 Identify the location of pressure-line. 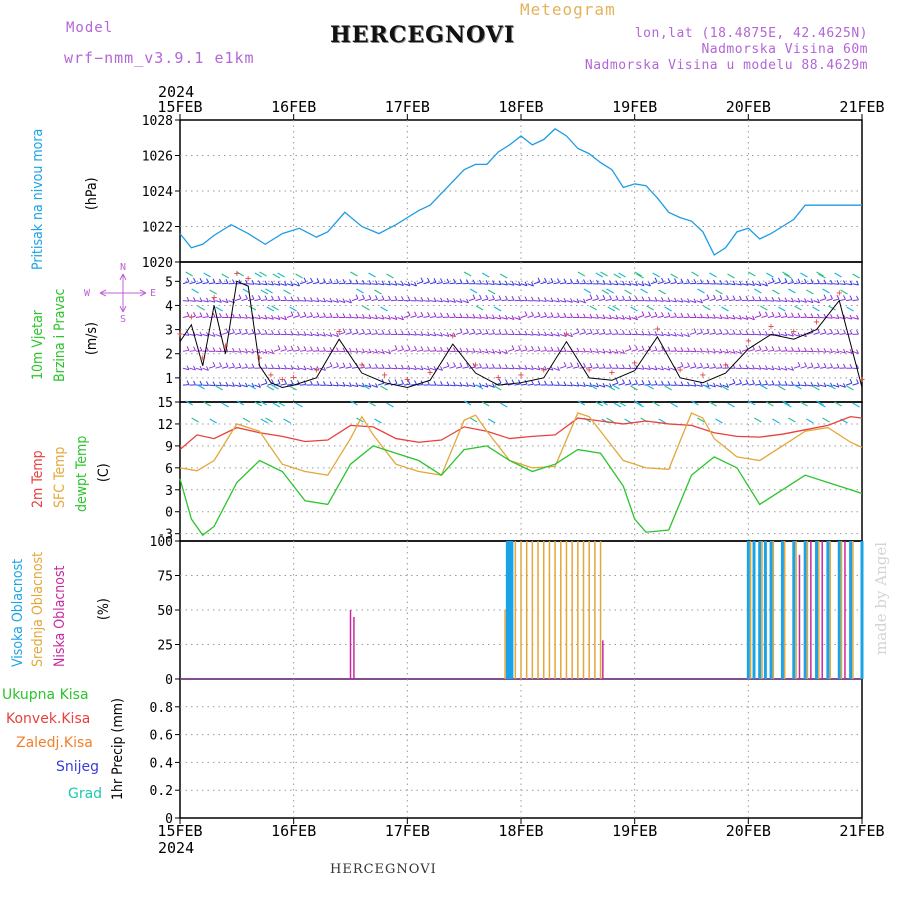
(520, 192).